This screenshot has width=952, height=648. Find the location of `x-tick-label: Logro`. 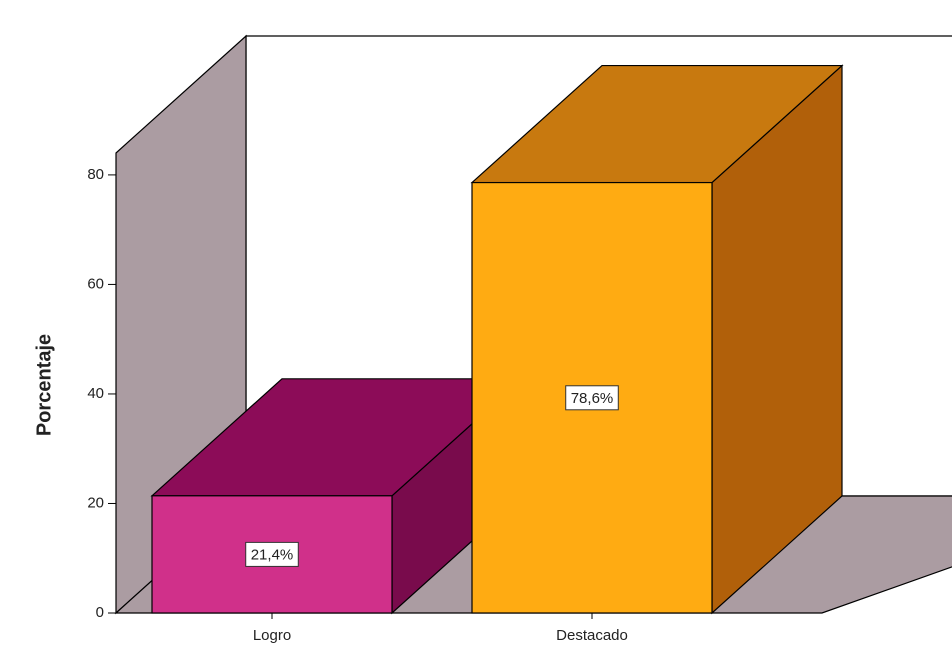

x-tick-label: Logro is located at coordinates (272, 635).